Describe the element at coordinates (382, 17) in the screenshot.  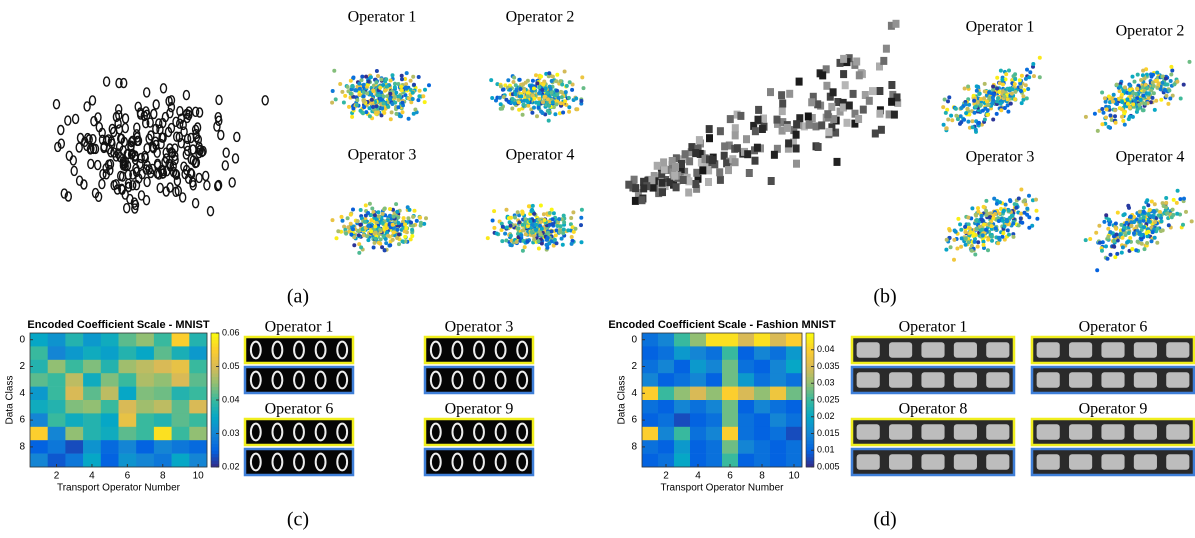
I see `operator-title: Operator 1` at that location.